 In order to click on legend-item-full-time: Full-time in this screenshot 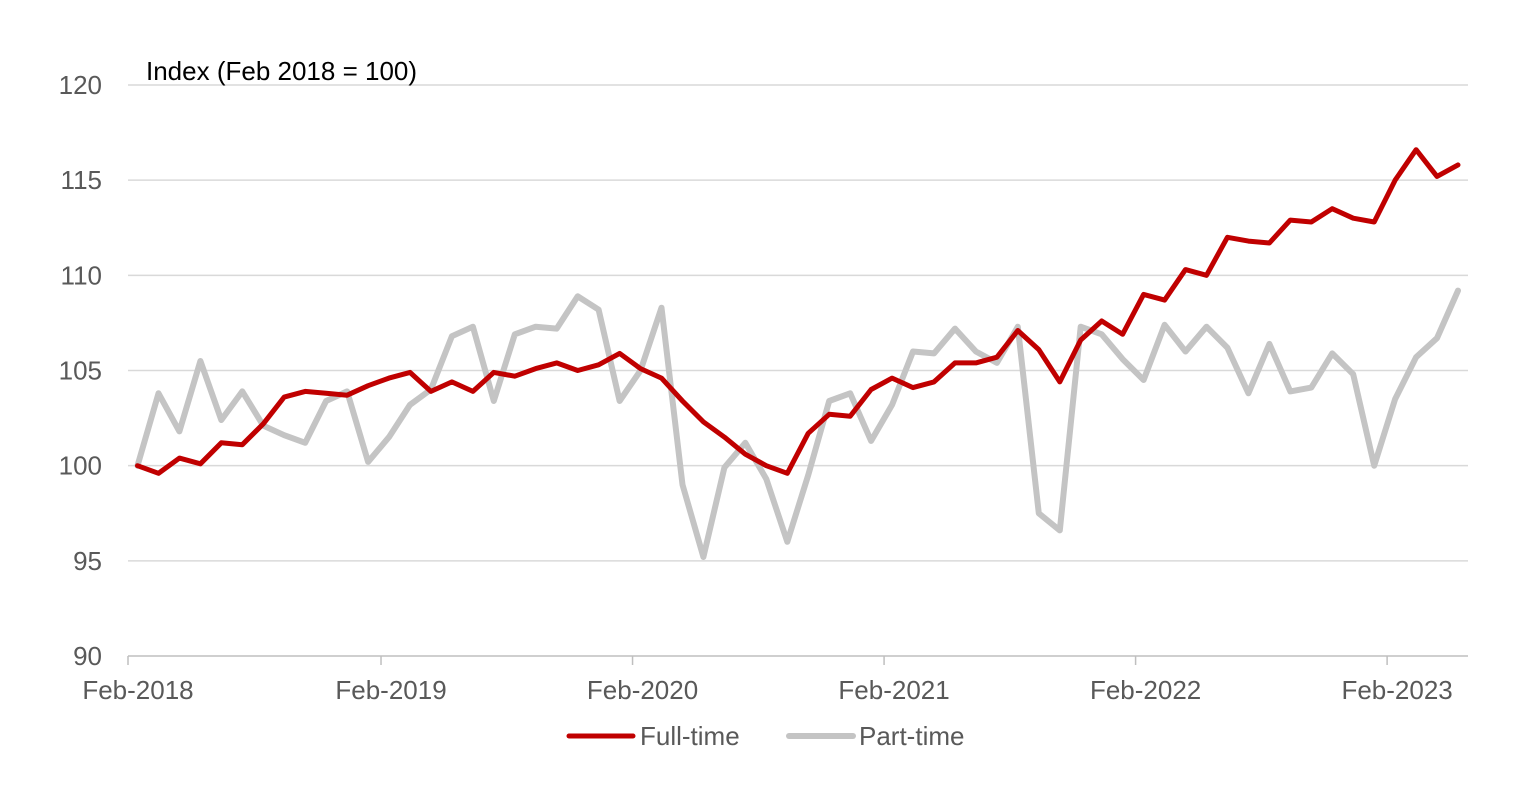, I will do `click(653, 736)`.